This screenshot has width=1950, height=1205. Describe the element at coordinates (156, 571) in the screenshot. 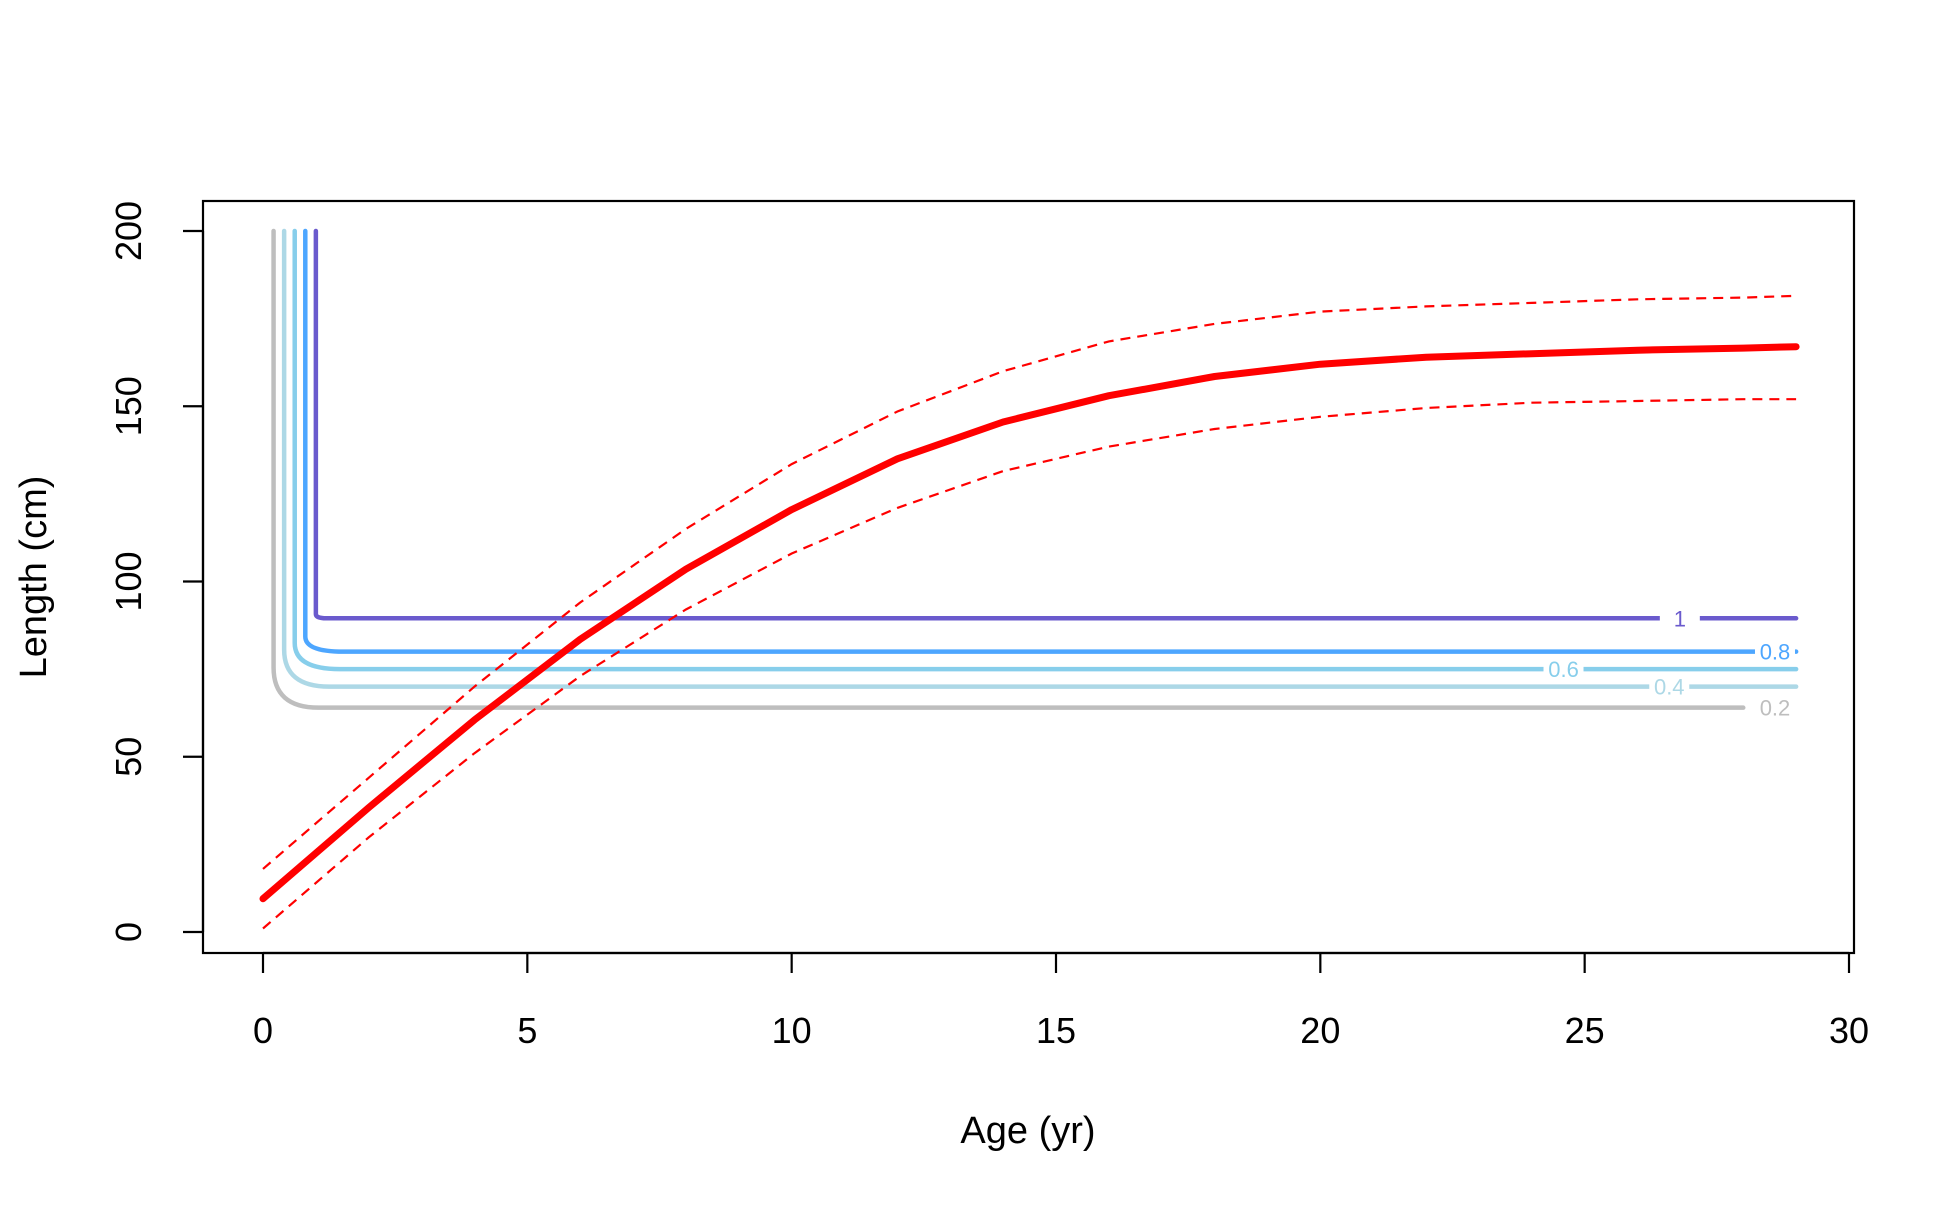

I see `y-axis: 0 50 100 150 200` at that location.